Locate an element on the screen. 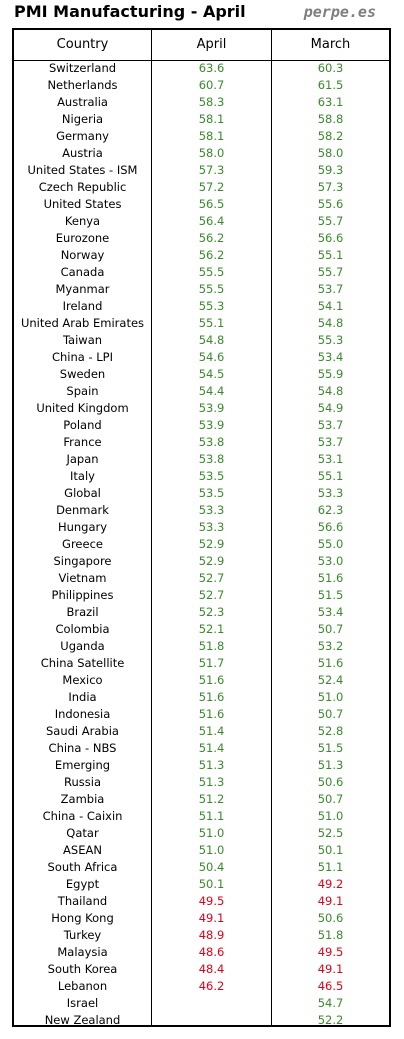 The image size is (404, 1039). table-row: Malaysia 48.6 49.5 is located at coordinates (201, 952).